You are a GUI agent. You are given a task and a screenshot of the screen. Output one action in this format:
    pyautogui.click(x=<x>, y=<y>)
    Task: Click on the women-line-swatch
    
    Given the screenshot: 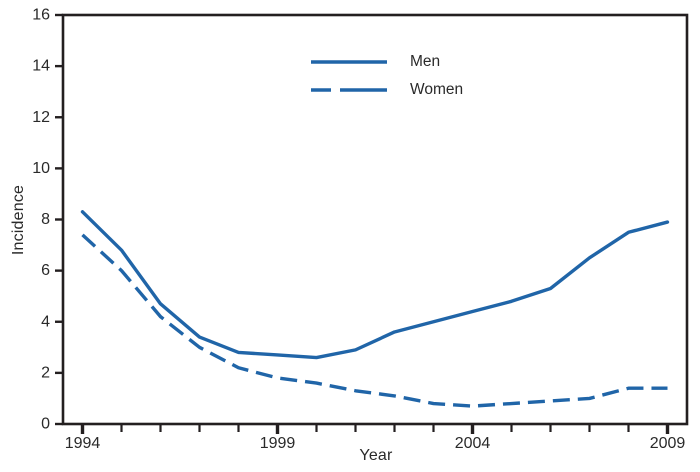 What is the action you would take?
    pyautogui.click(x=349, y=90)
    